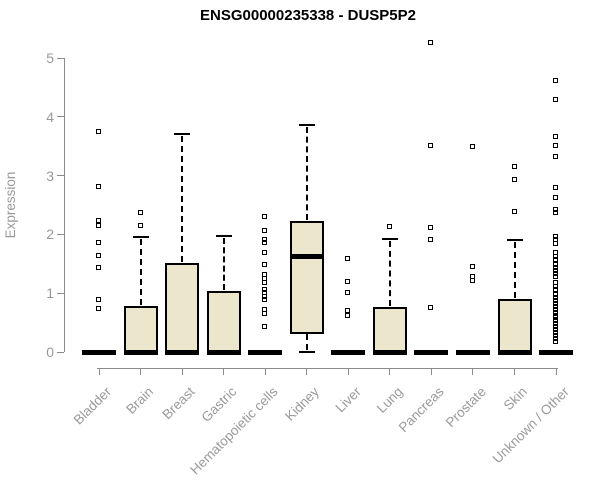  What do you see at coordinates (389, 239) in the screenshot?
I see `whisker-cap-high-lung` at bounding box center [389, 239].